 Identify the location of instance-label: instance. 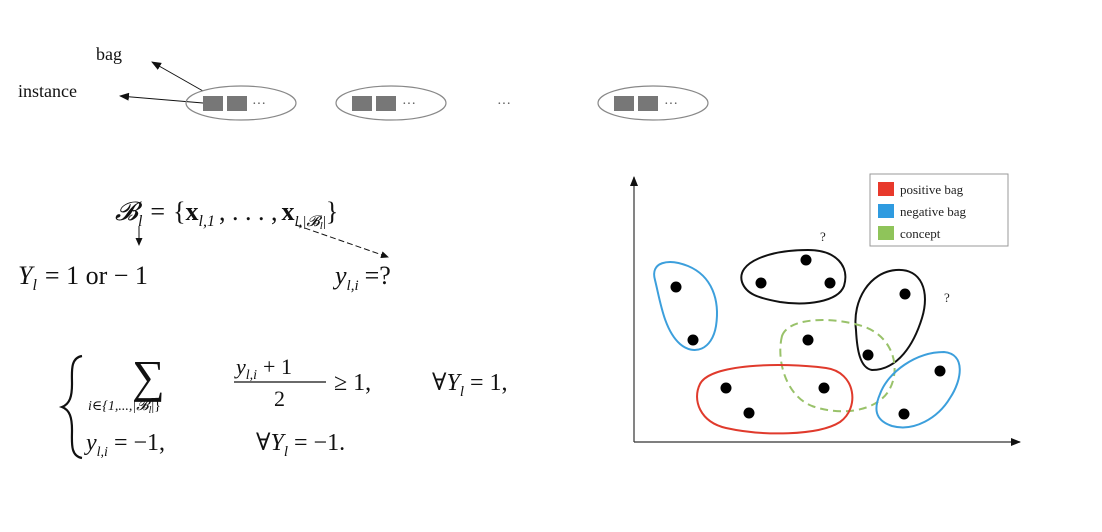
(47, 91).